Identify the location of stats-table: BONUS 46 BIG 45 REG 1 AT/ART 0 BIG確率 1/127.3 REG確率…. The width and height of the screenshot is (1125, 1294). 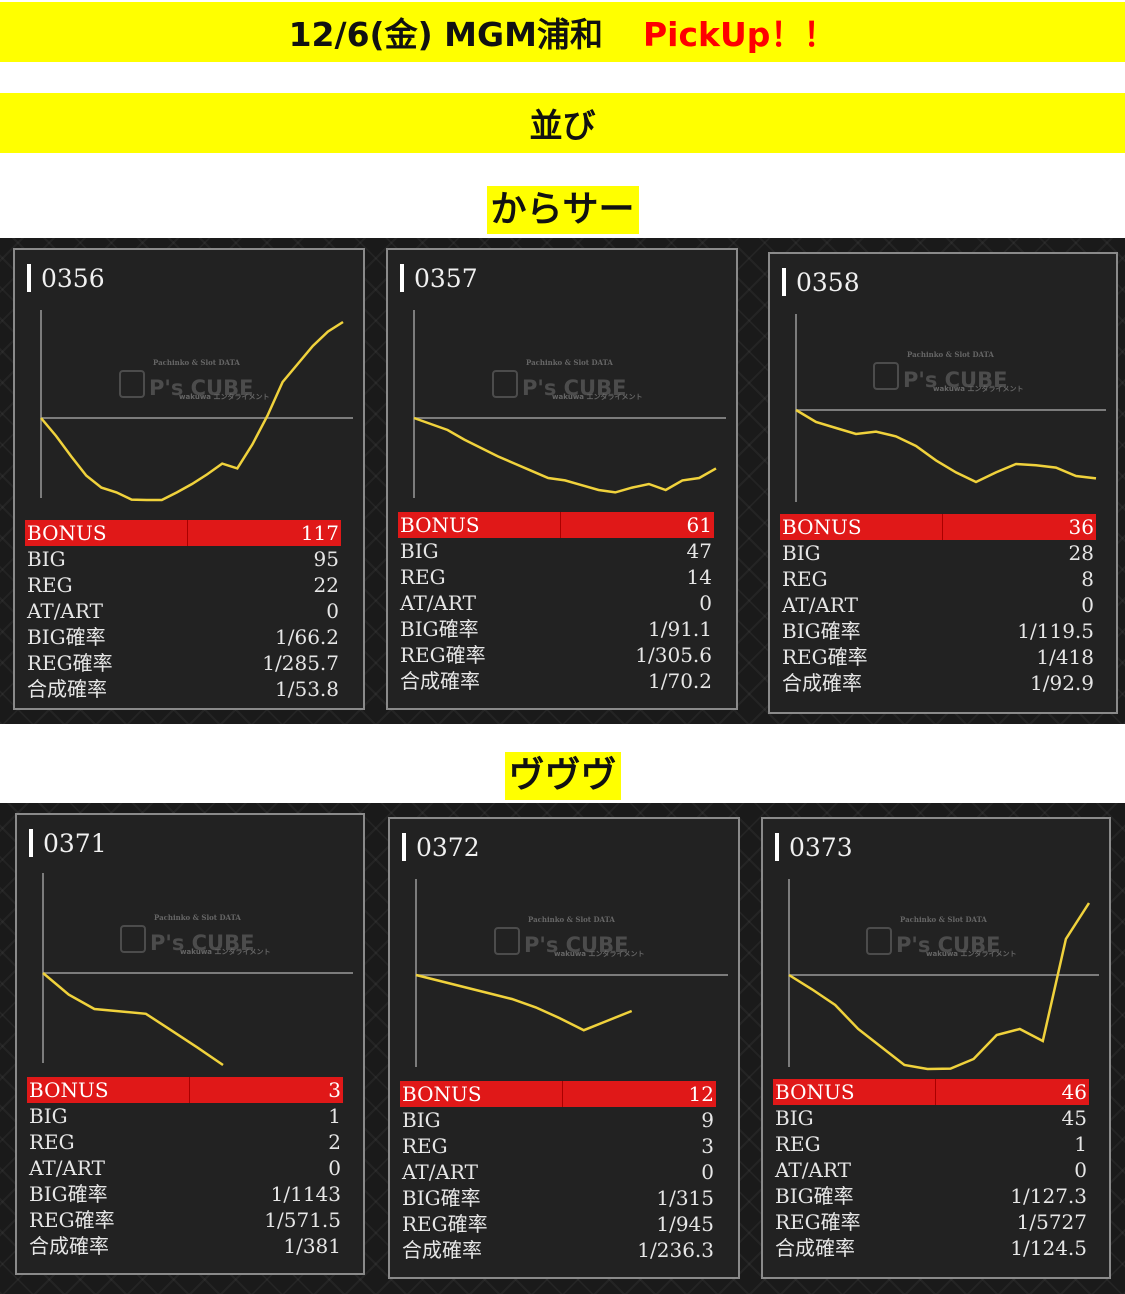
(931, 1170).